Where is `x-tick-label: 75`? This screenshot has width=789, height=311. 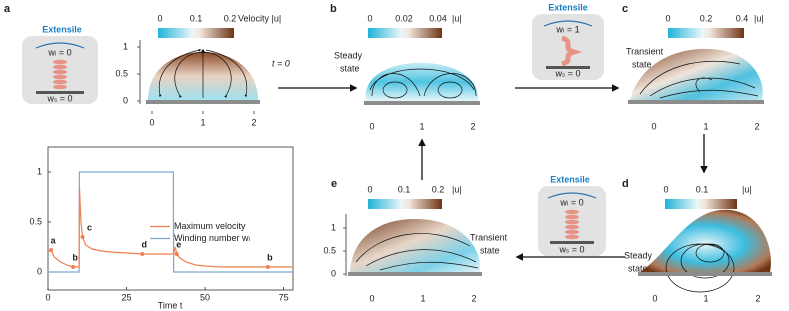
x-tick-label: 75 is located at coordinates (284, 297).